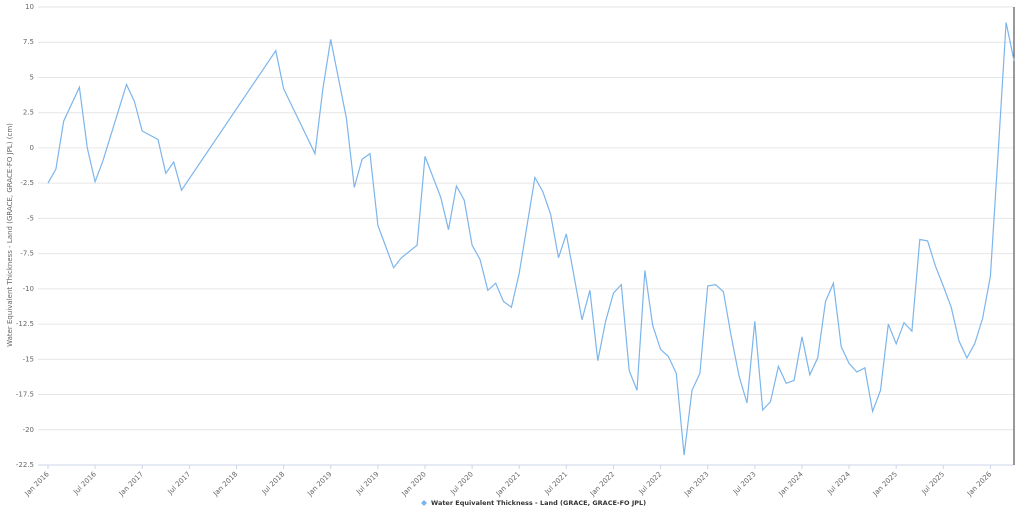 This screenshot has height=507, width=1024. What do you see at coordinates (461, 483) in the screenshot?
I see `x-tick-label: Jul 2020` at bounding box center [461, 483].